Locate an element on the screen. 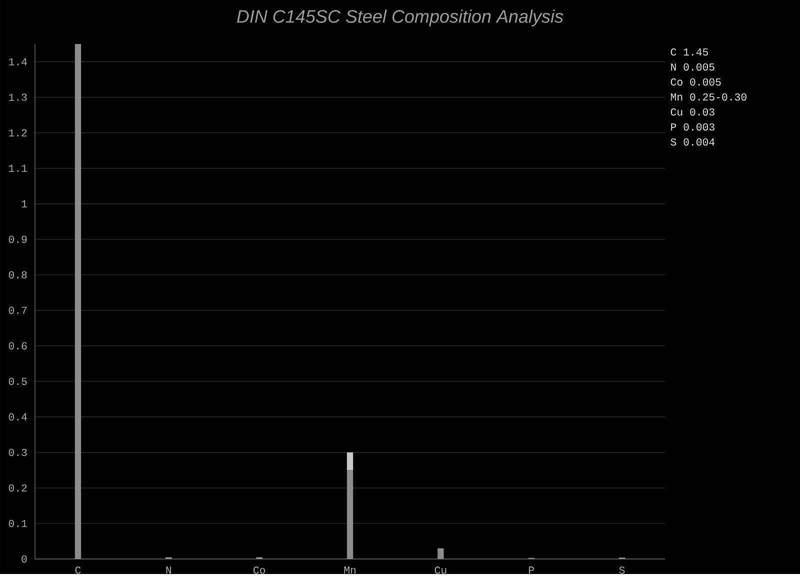  y-tick-label: 0.1 is located at coordinates (17, 523).